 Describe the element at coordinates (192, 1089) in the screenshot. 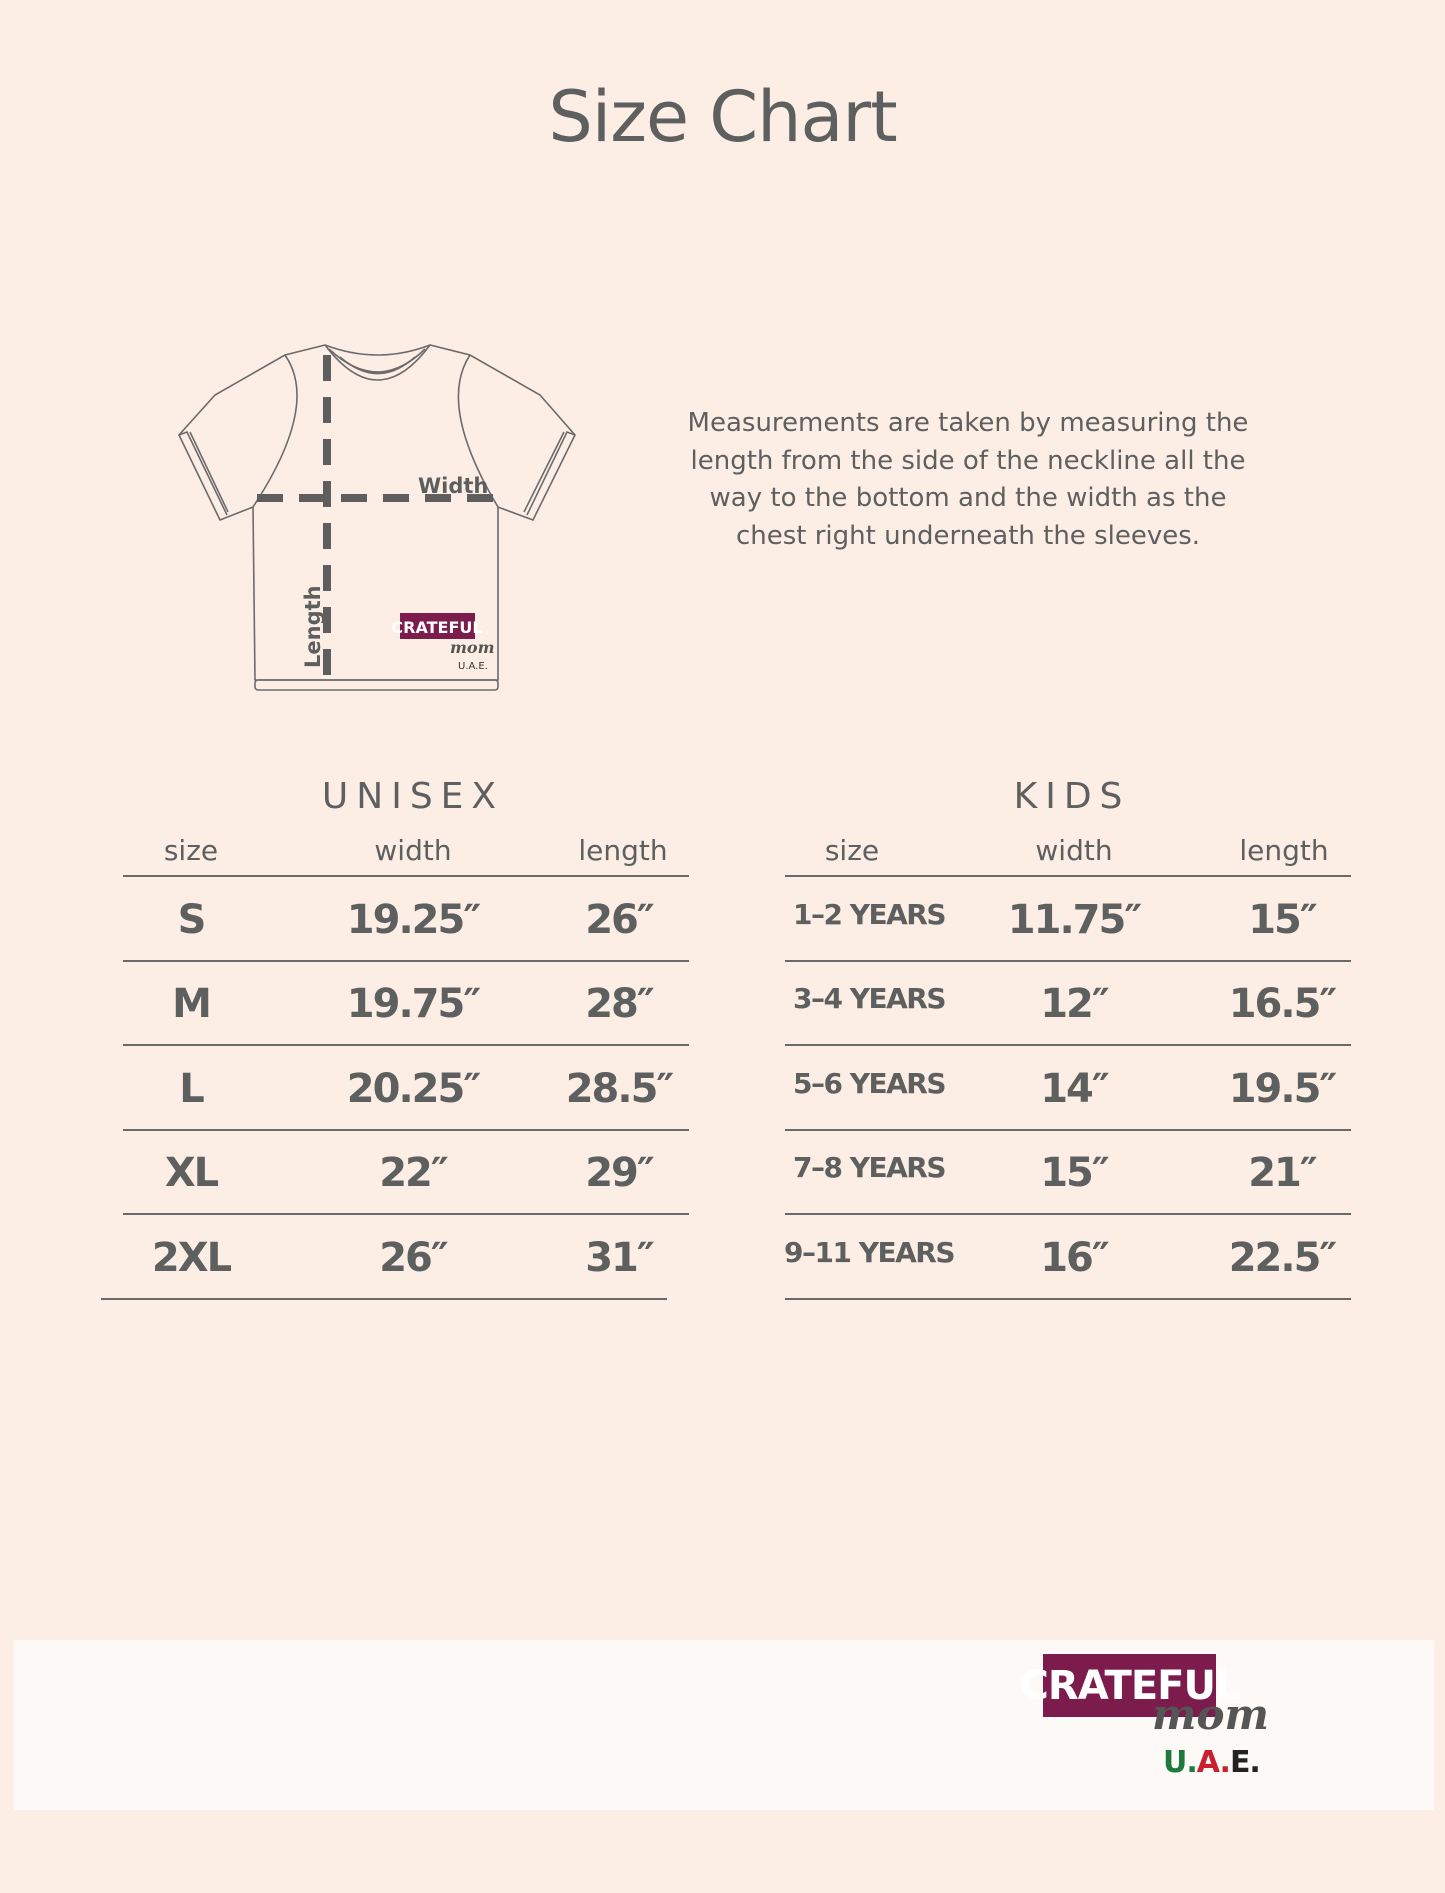

I see `size-cell: L` at that location.